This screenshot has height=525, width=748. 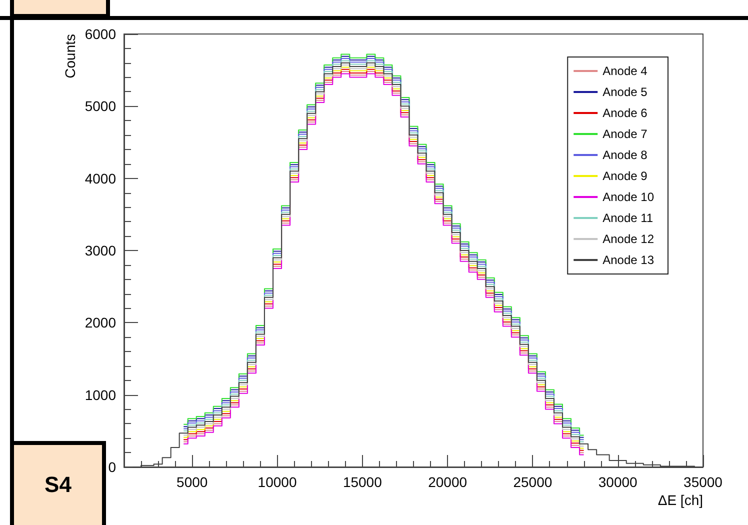 What do you see at coordinates (625, 155) in the screenshot?
I see `legend-label: Anode 8` at bounding box center [625, 155].